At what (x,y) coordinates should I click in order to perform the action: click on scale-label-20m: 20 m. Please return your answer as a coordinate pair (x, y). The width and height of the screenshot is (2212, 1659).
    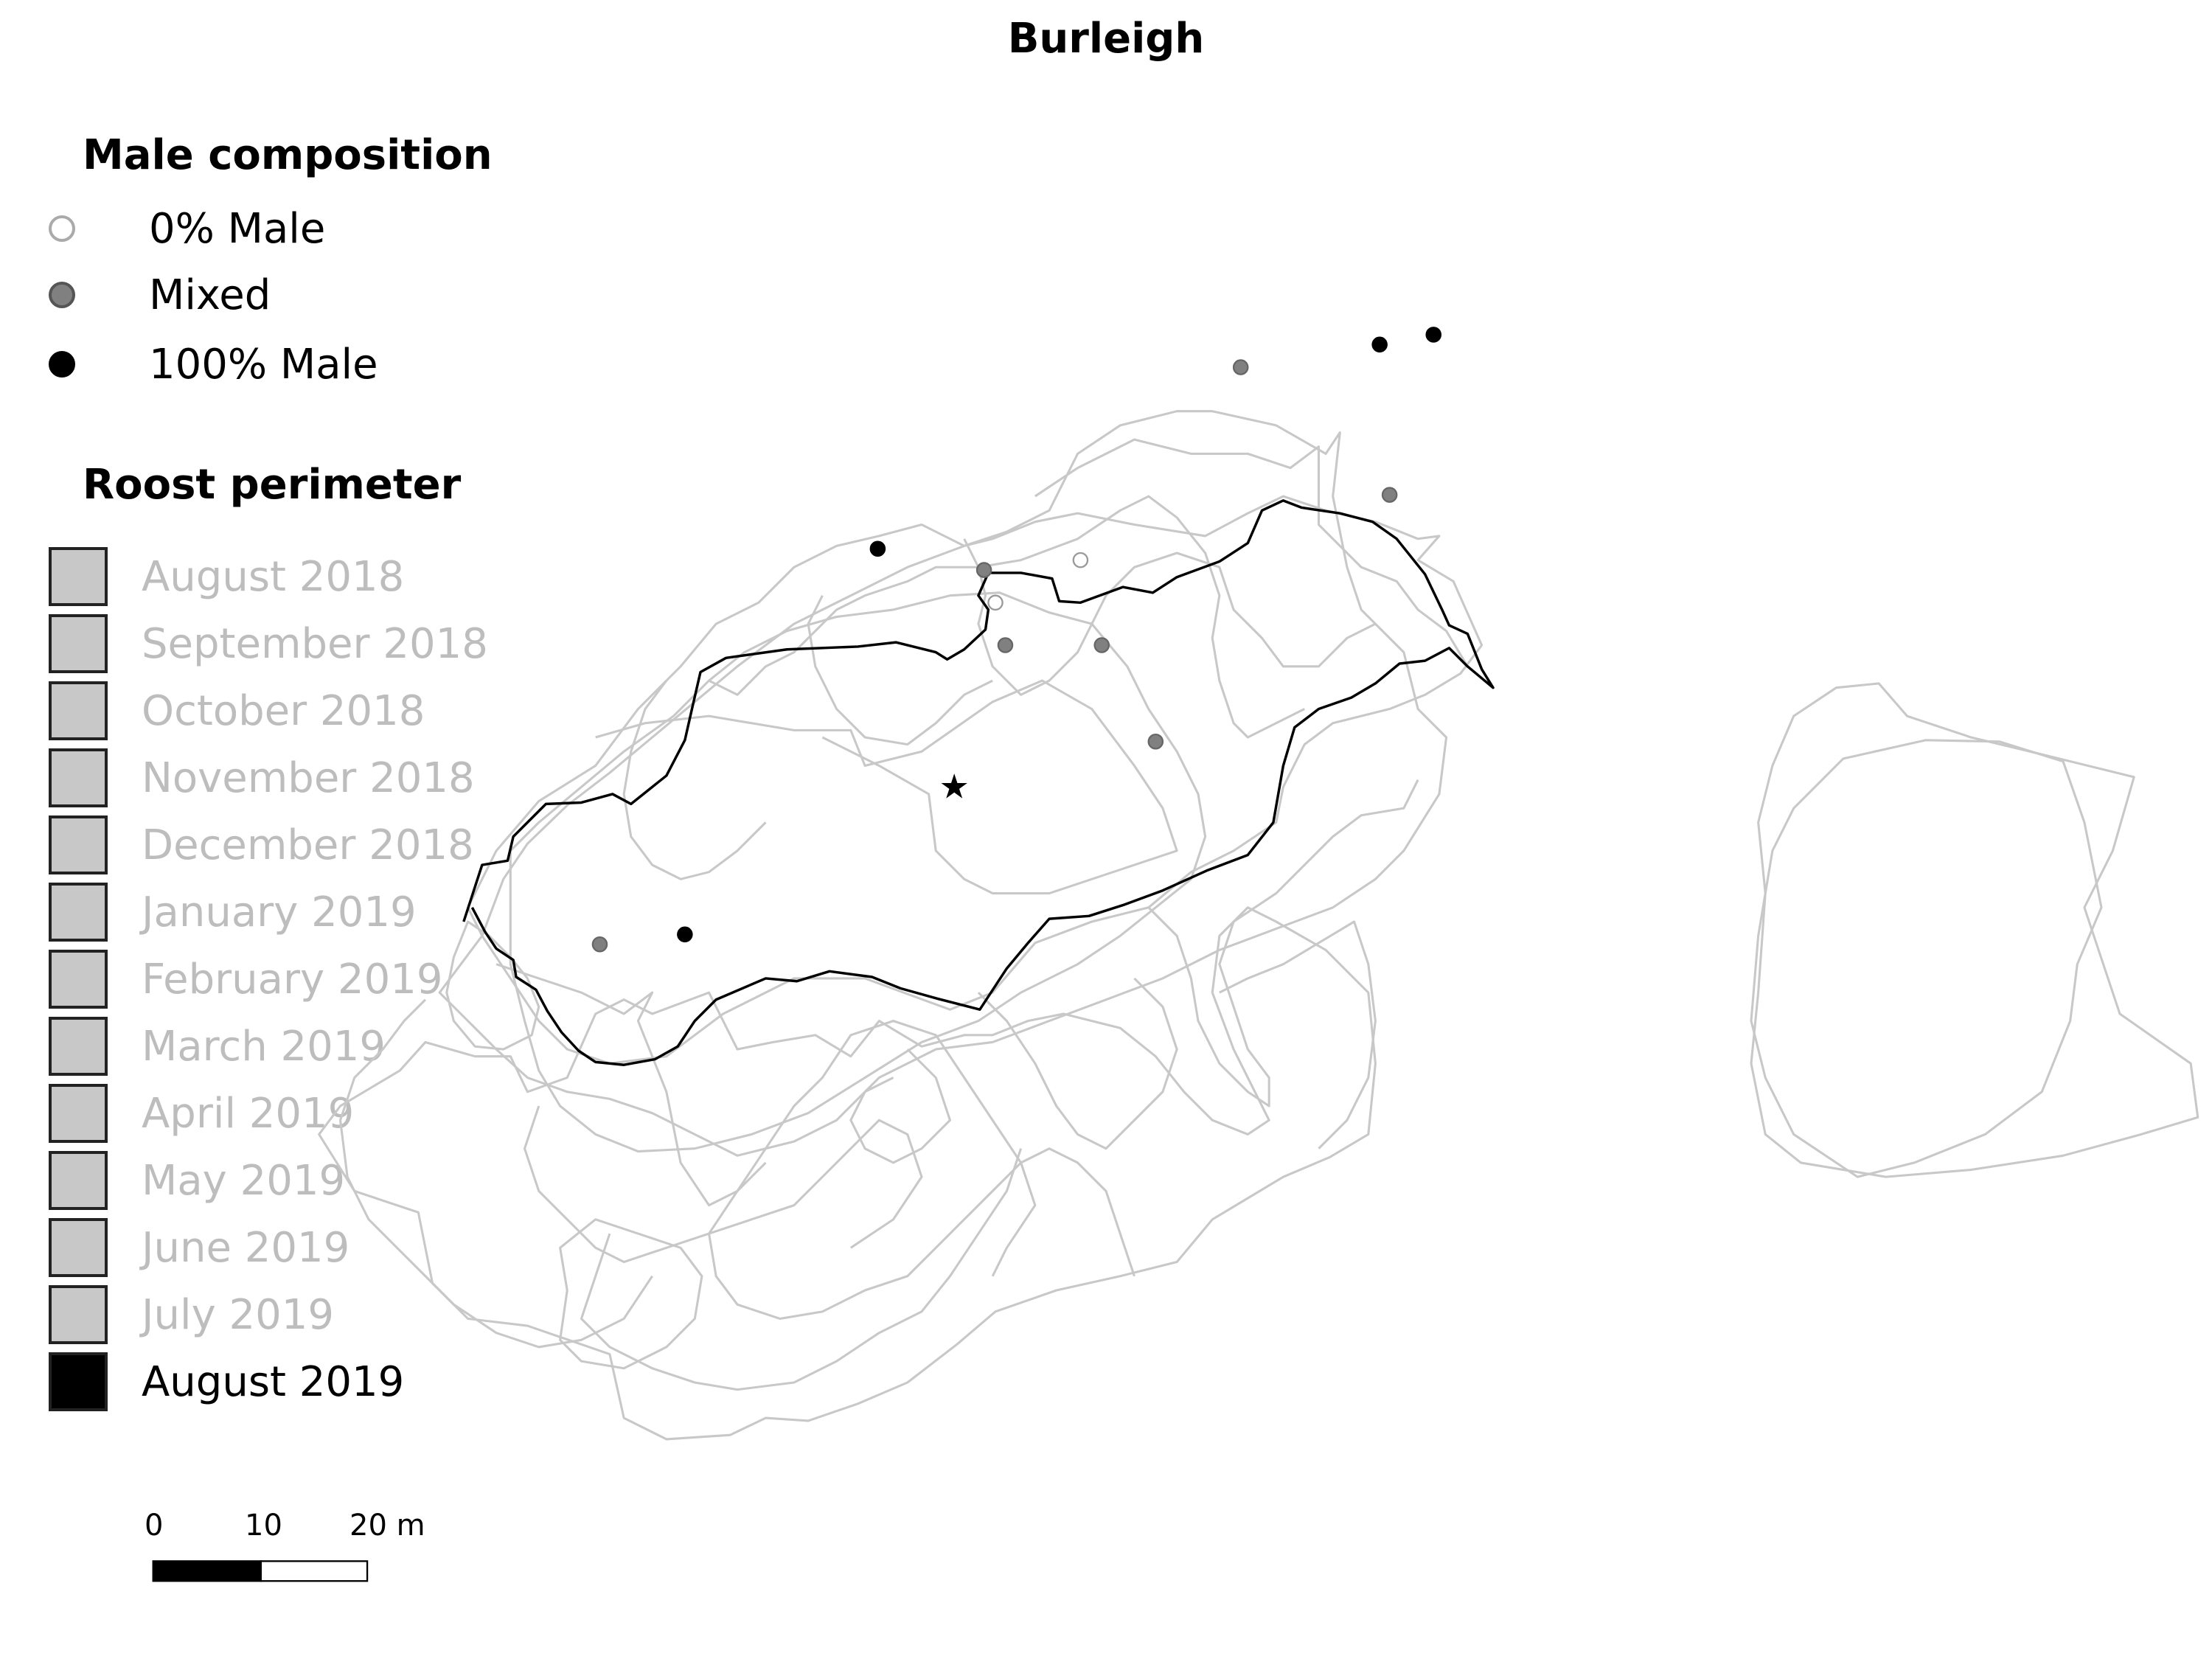
    Looking at the image, I should click on (387, 1526).